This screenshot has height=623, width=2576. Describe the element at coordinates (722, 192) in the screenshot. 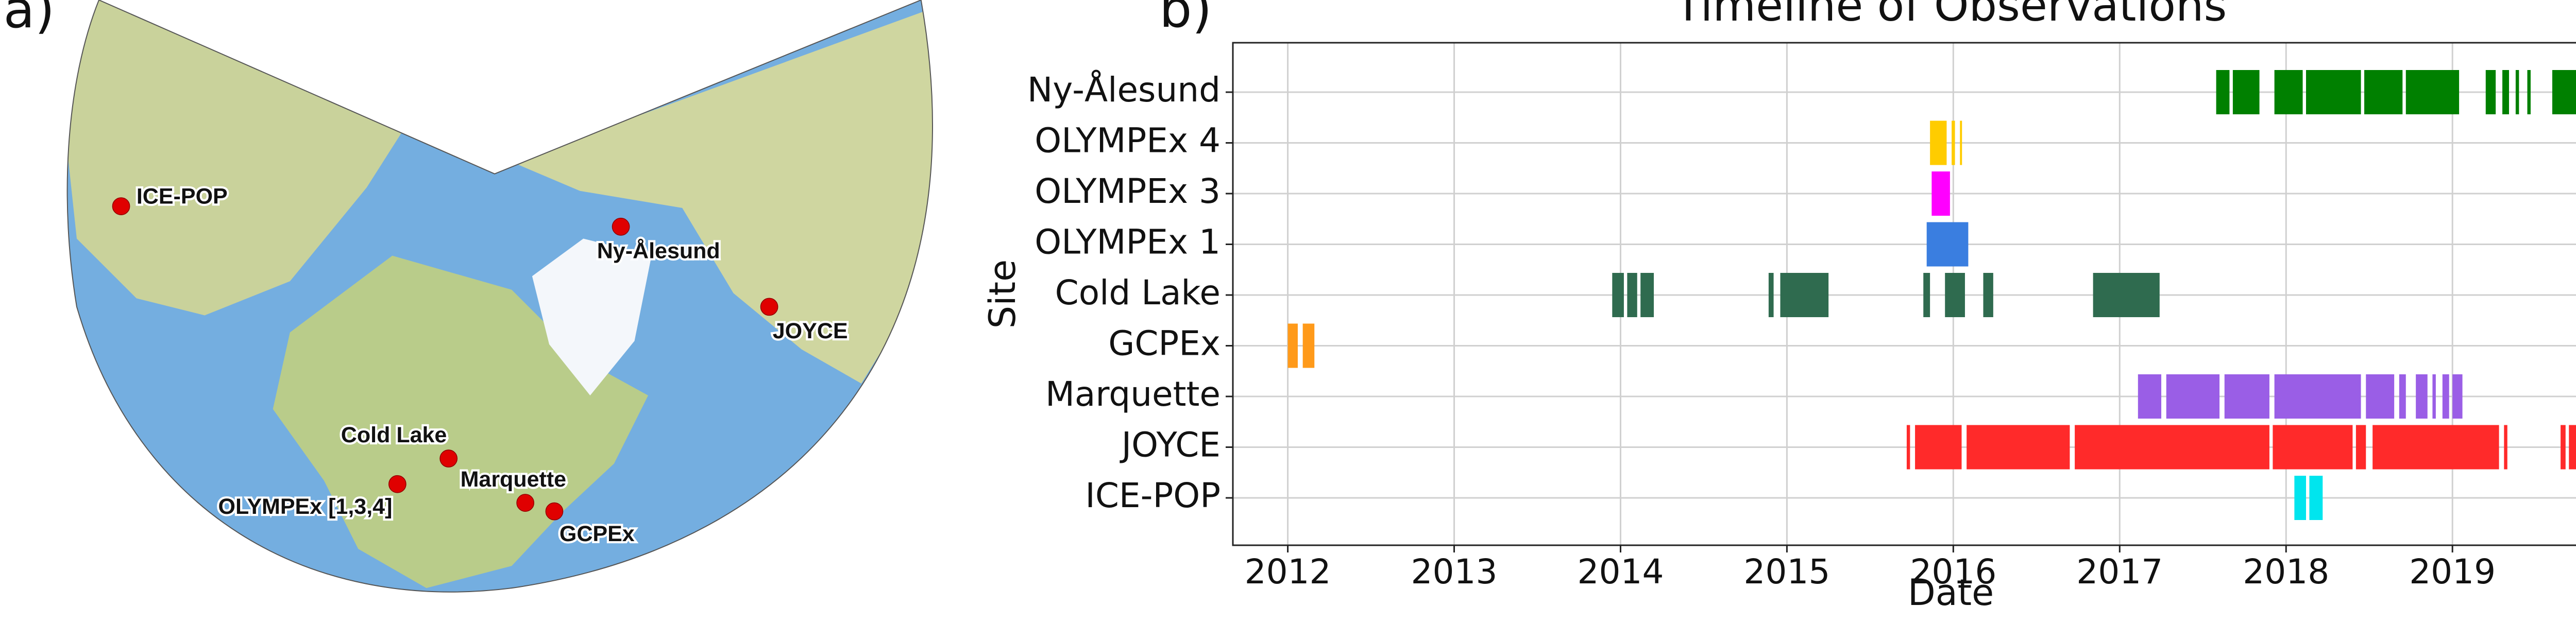

I see `land` at that location.